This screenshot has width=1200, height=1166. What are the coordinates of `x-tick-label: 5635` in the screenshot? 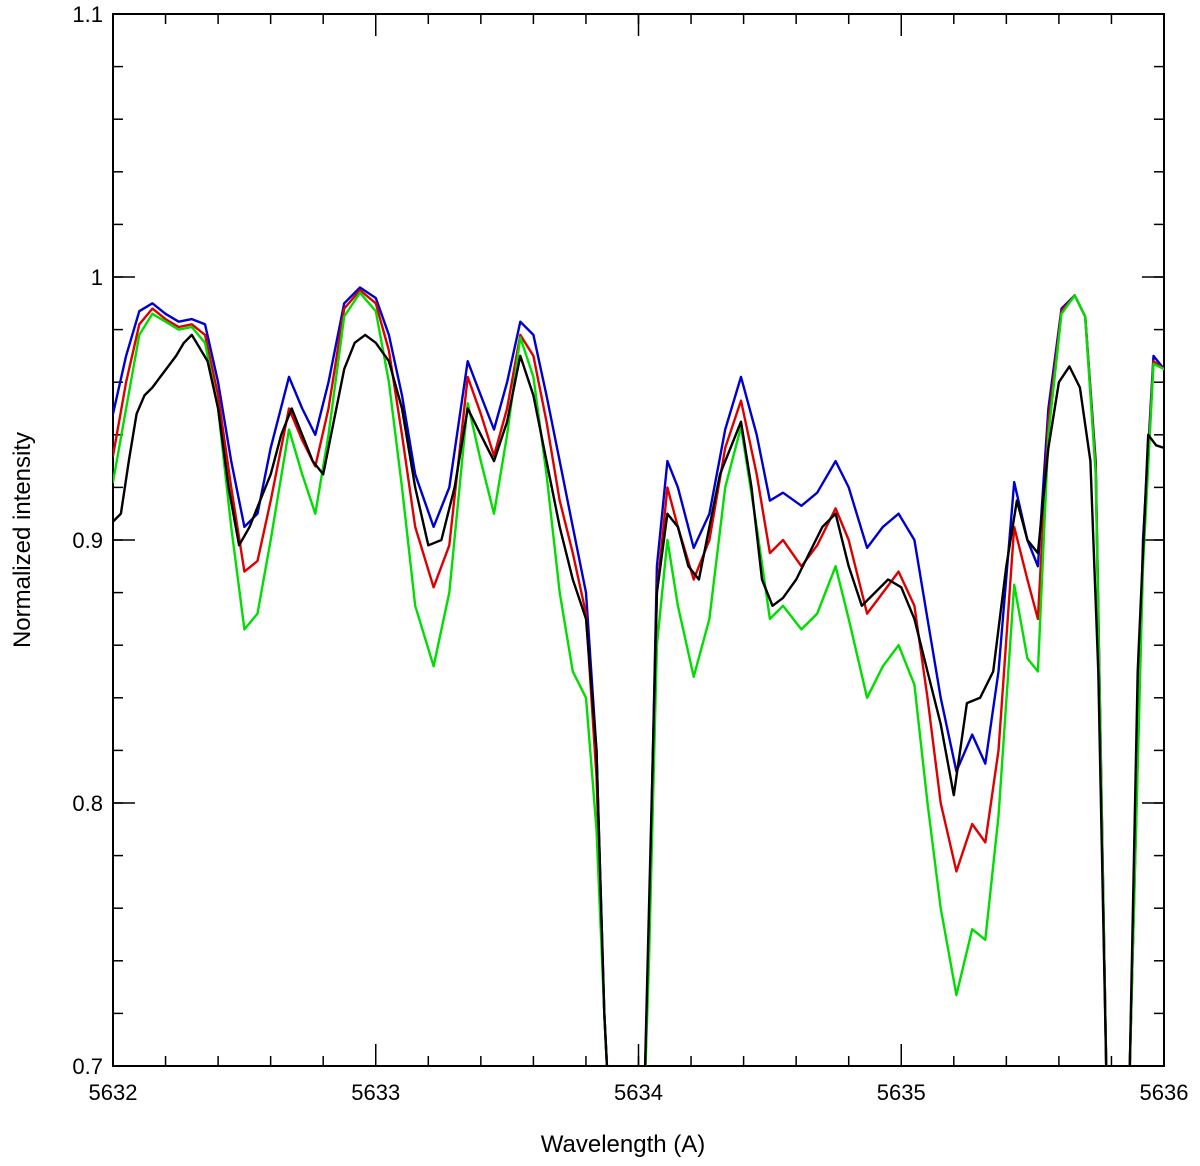 It's located at (901, 1092).